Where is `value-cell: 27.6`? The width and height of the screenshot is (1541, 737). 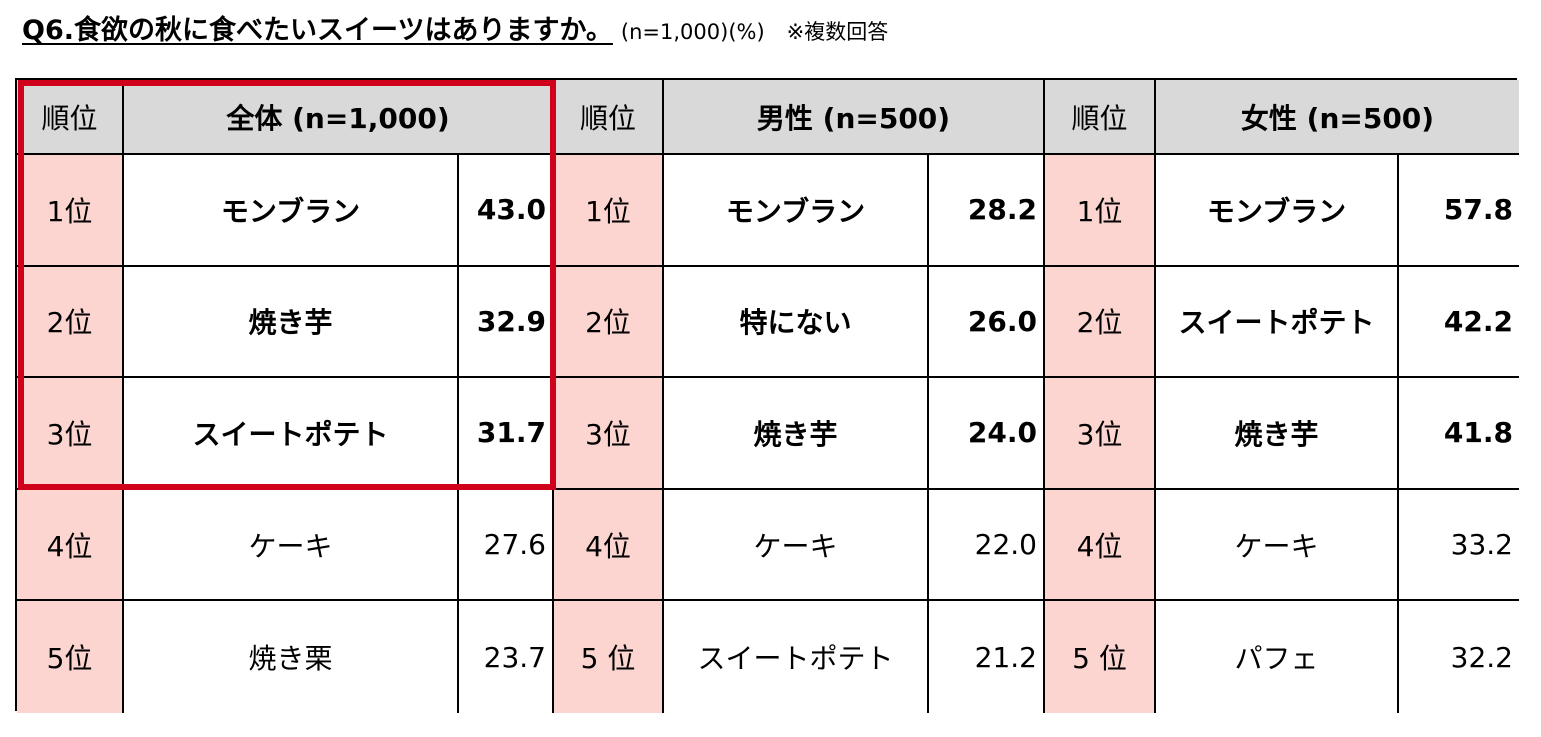 value-cell: 27.6 is located at coordinates (506, 545).